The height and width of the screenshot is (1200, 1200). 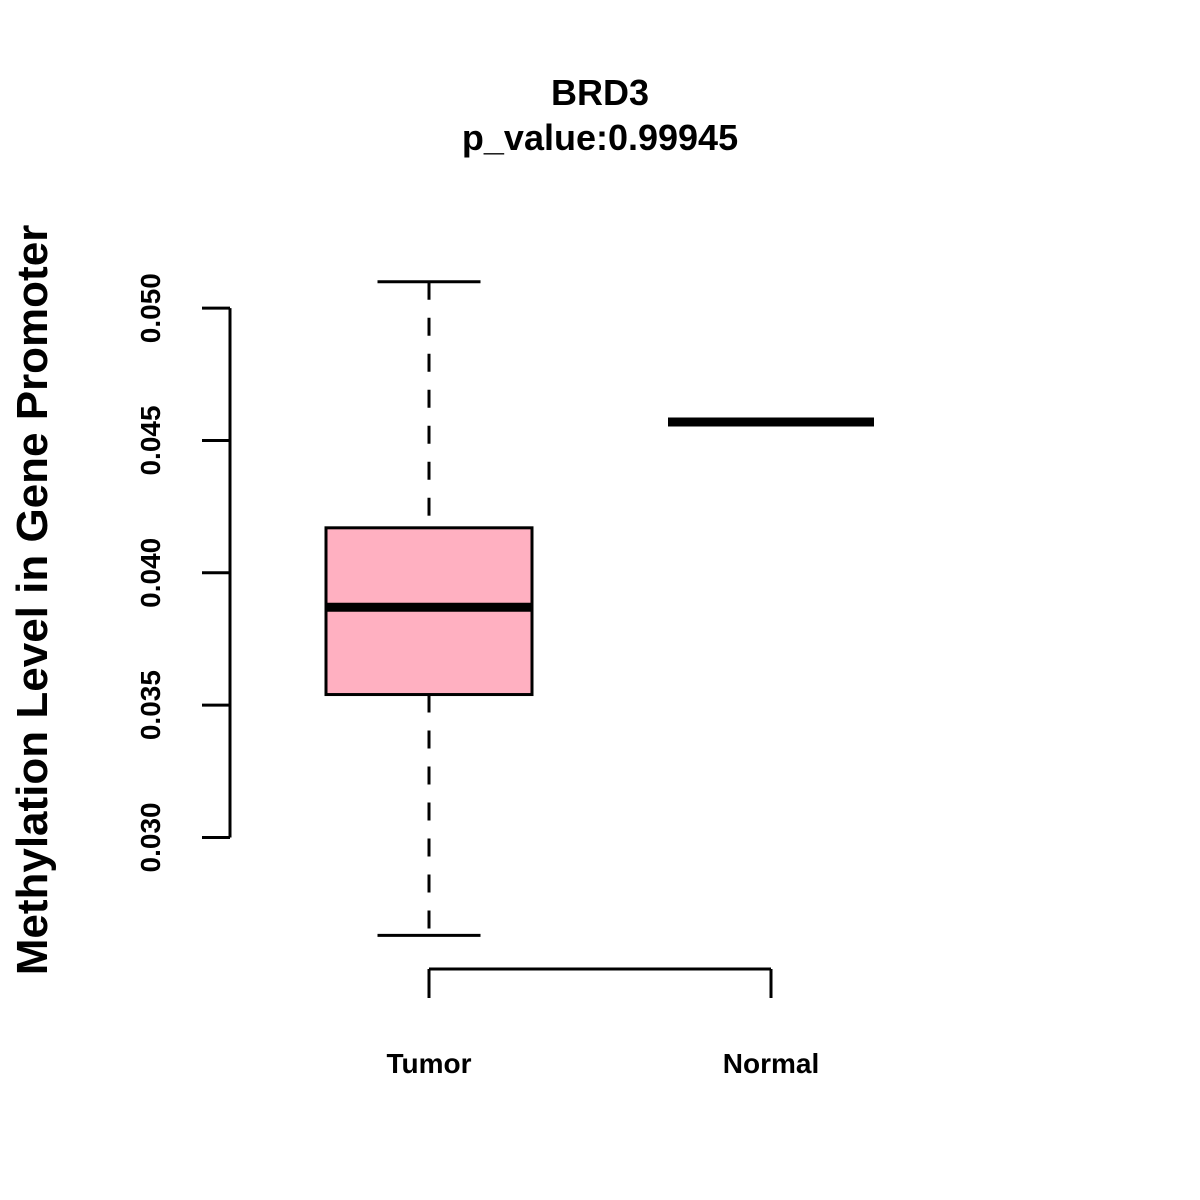 What do you see at coordinates (183, 572) in the screenshot?
I see `y-axis: 0.030 0.035 0.040 0.045 0.050` at bounding box center [183, 572].